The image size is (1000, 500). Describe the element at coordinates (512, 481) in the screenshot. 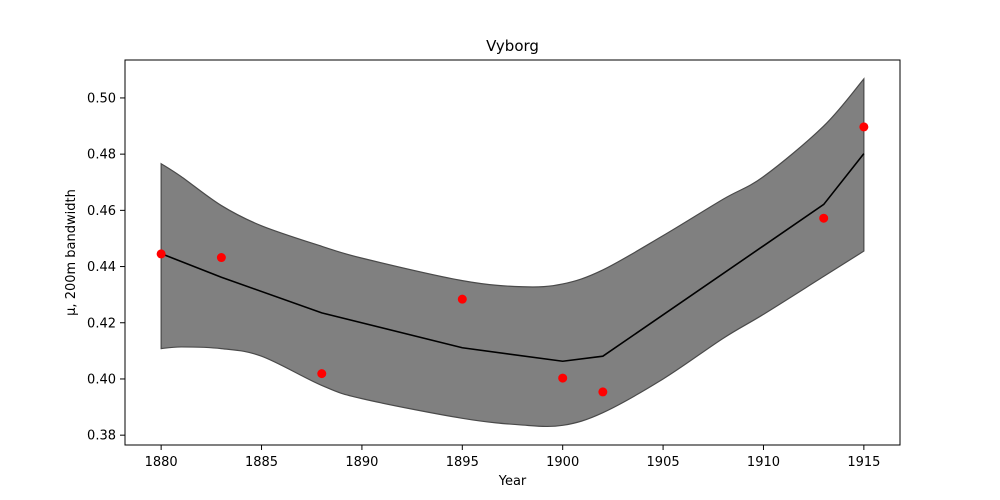

I see `x-axis-label: Year` at that location.